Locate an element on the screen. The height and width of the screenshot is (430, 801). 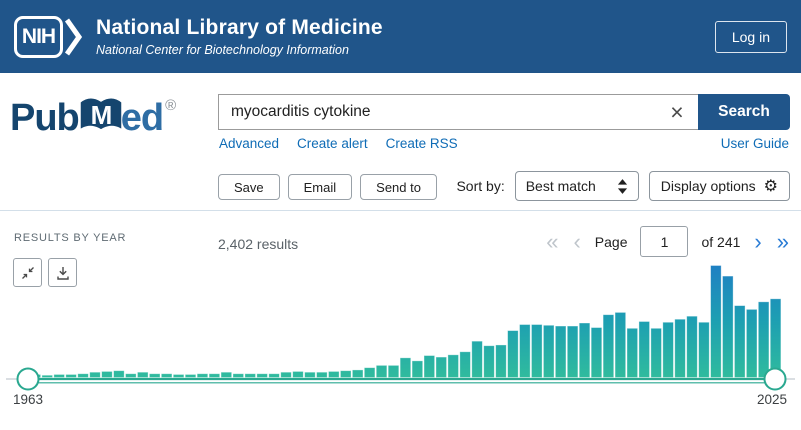
year-bar-1968 is located at coordinates (95, 374).